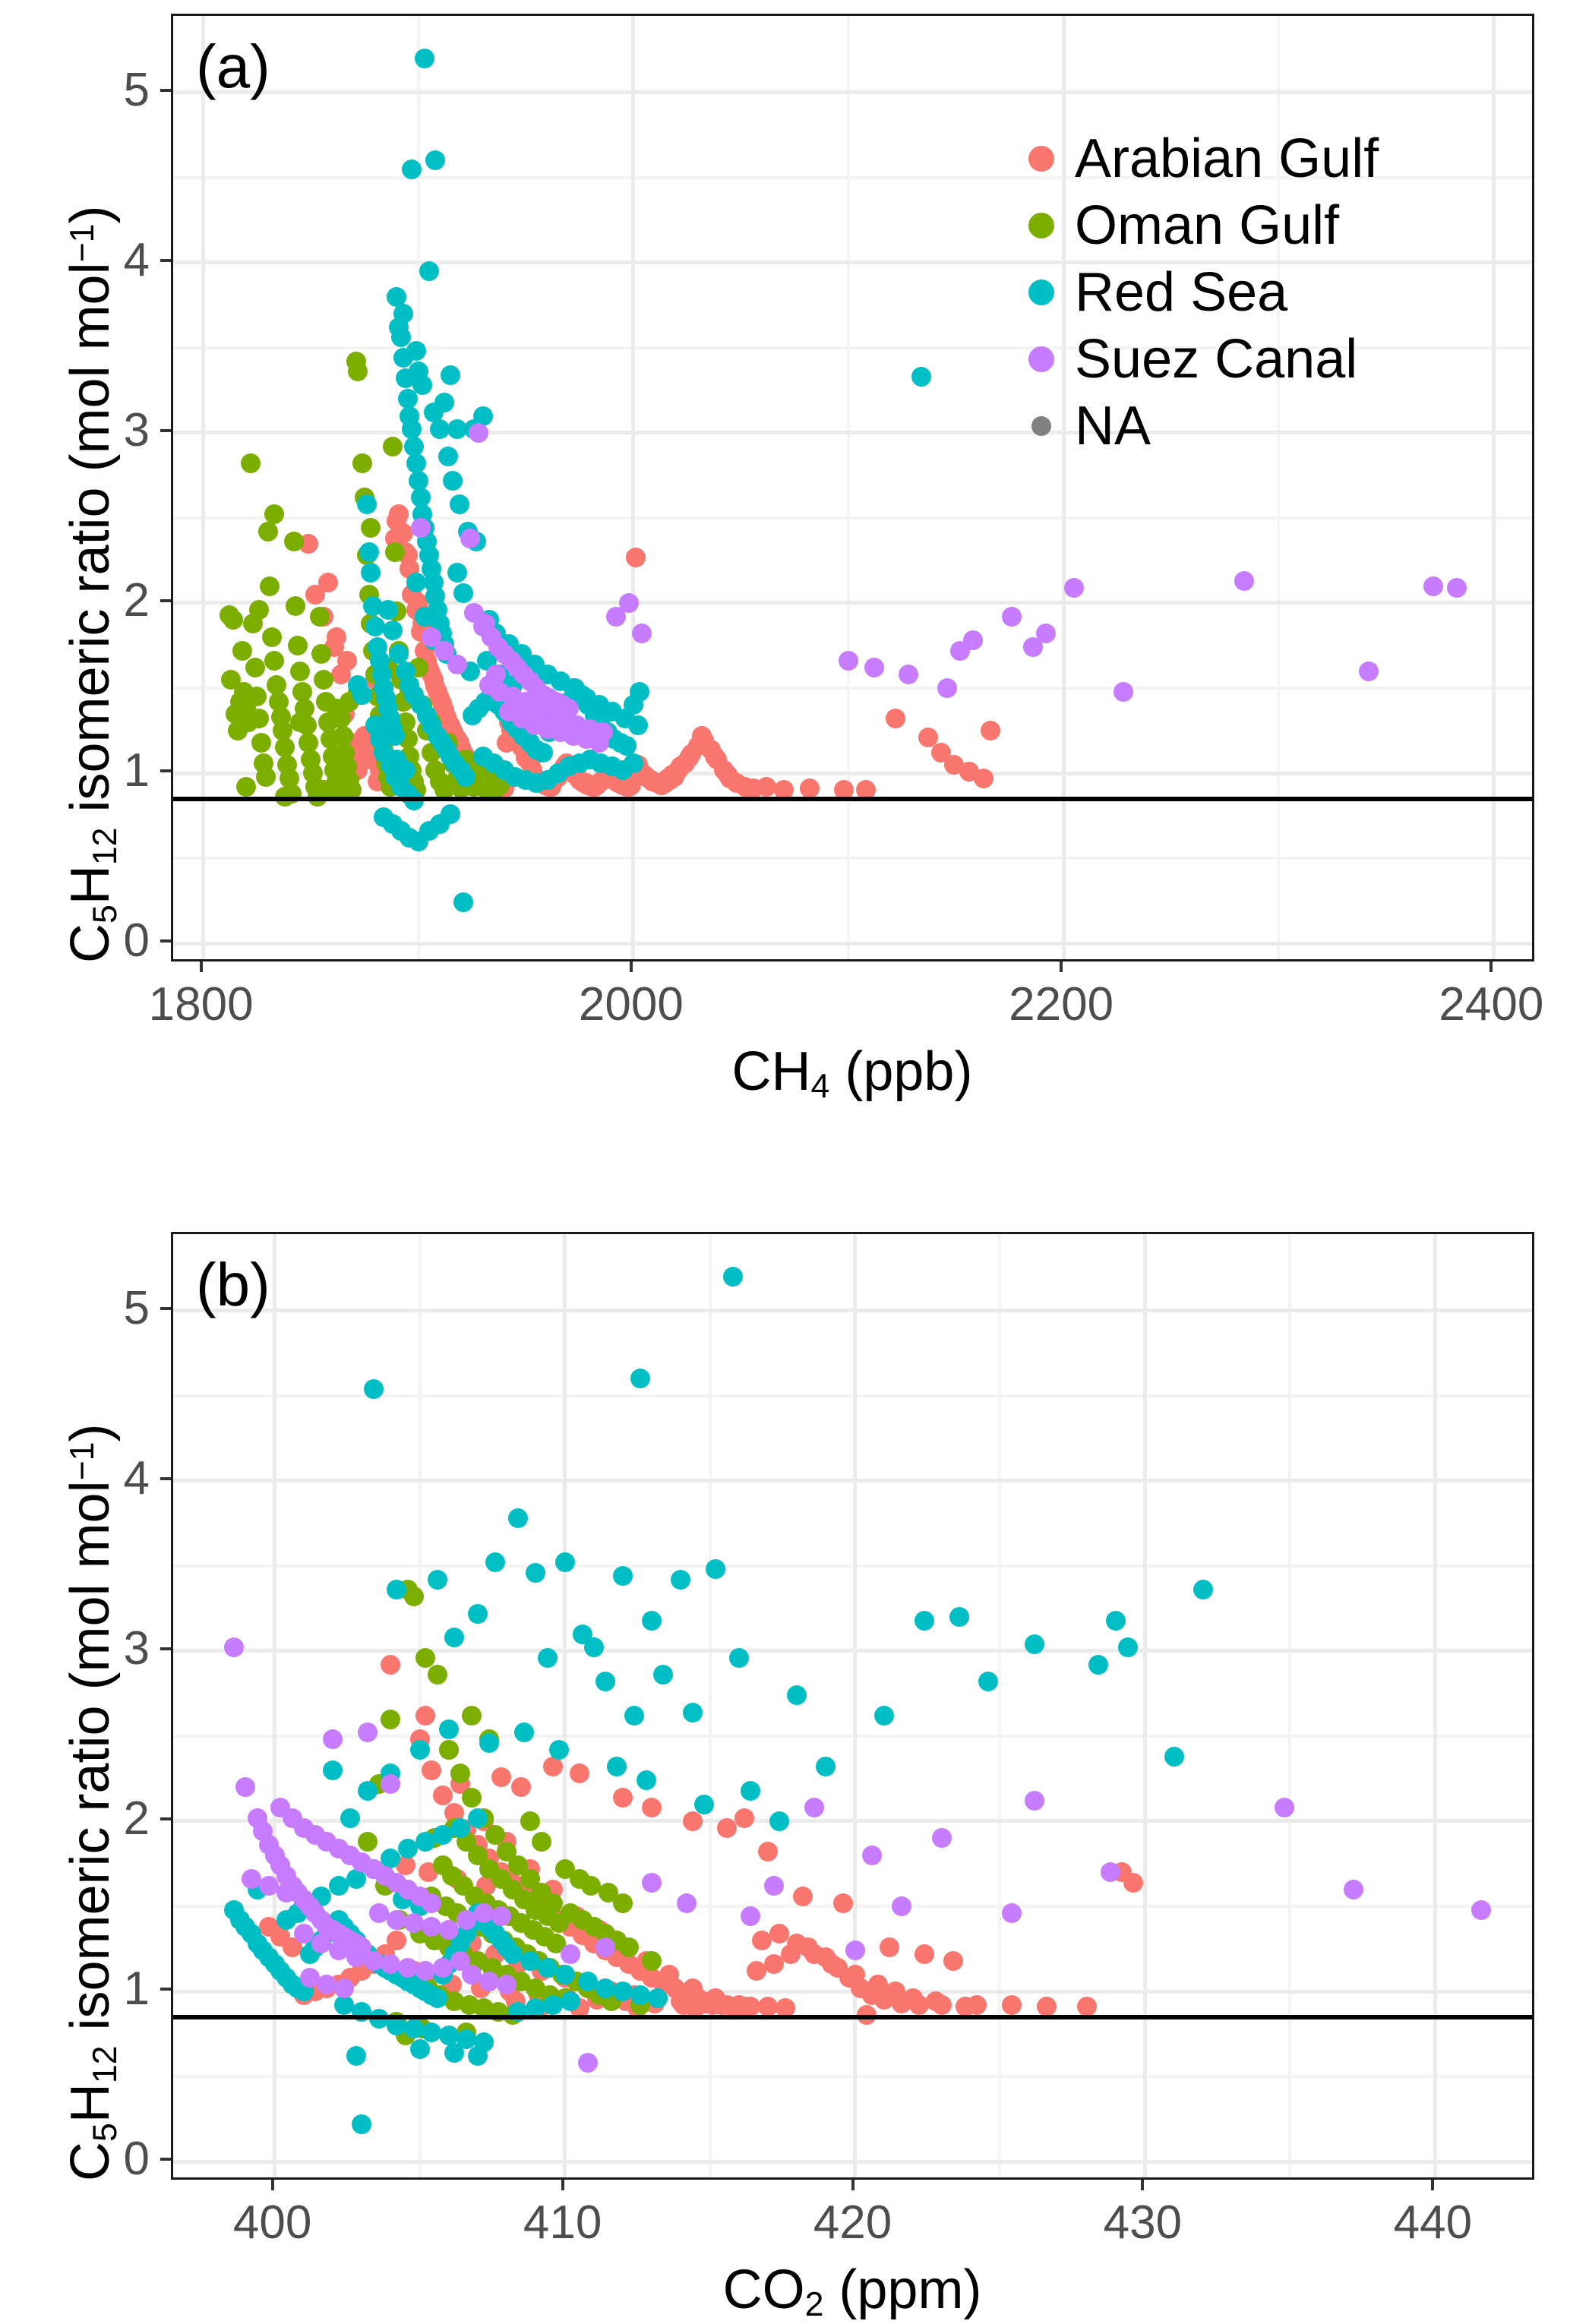 The image size is (1570, 2324). I want to click on legend-label: Suez Canal, so click(1216, 359).